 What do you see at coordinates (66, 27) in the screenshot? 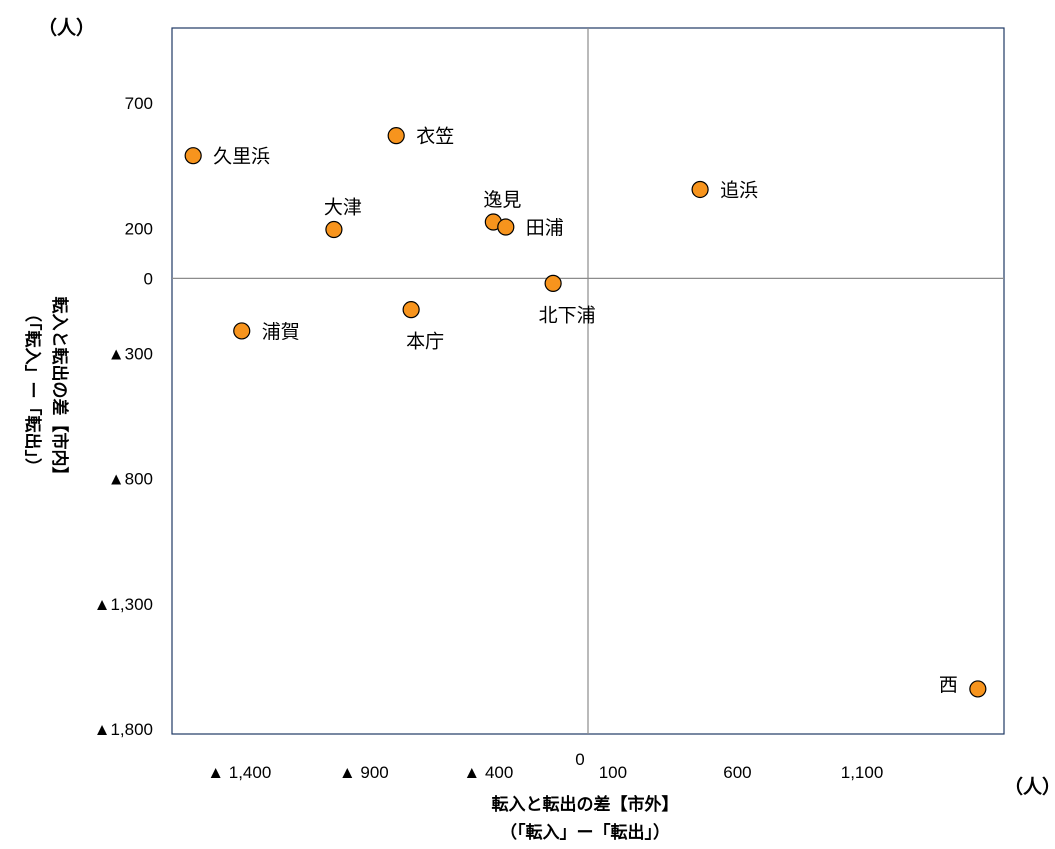
I see `y-unit-label: （人）` at bounding box center [66, 27].